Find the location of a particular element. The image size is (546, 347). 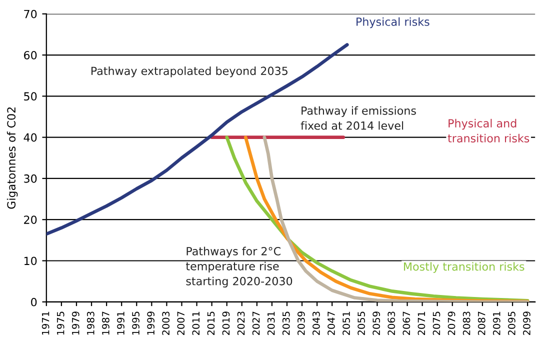

x-tick-label: 2023 is located at coordinates (241, 323).